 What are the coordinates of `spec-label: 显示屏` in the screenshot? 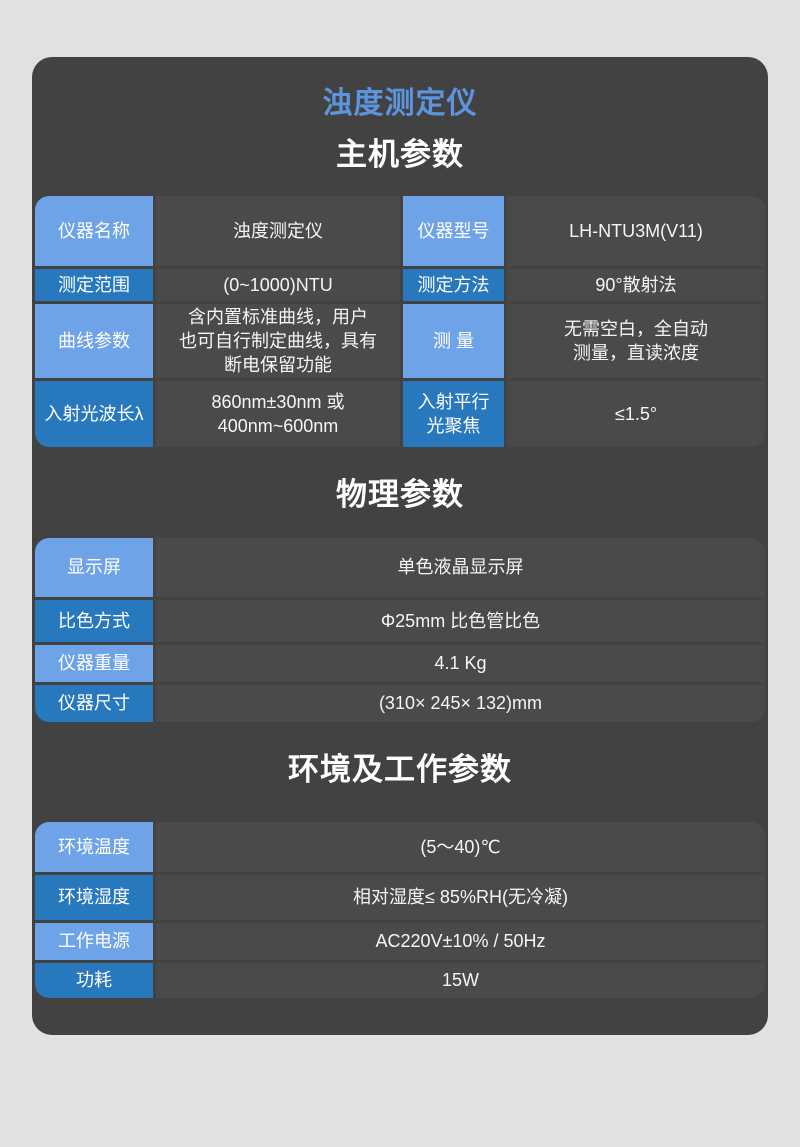 It's located at (94, 567).